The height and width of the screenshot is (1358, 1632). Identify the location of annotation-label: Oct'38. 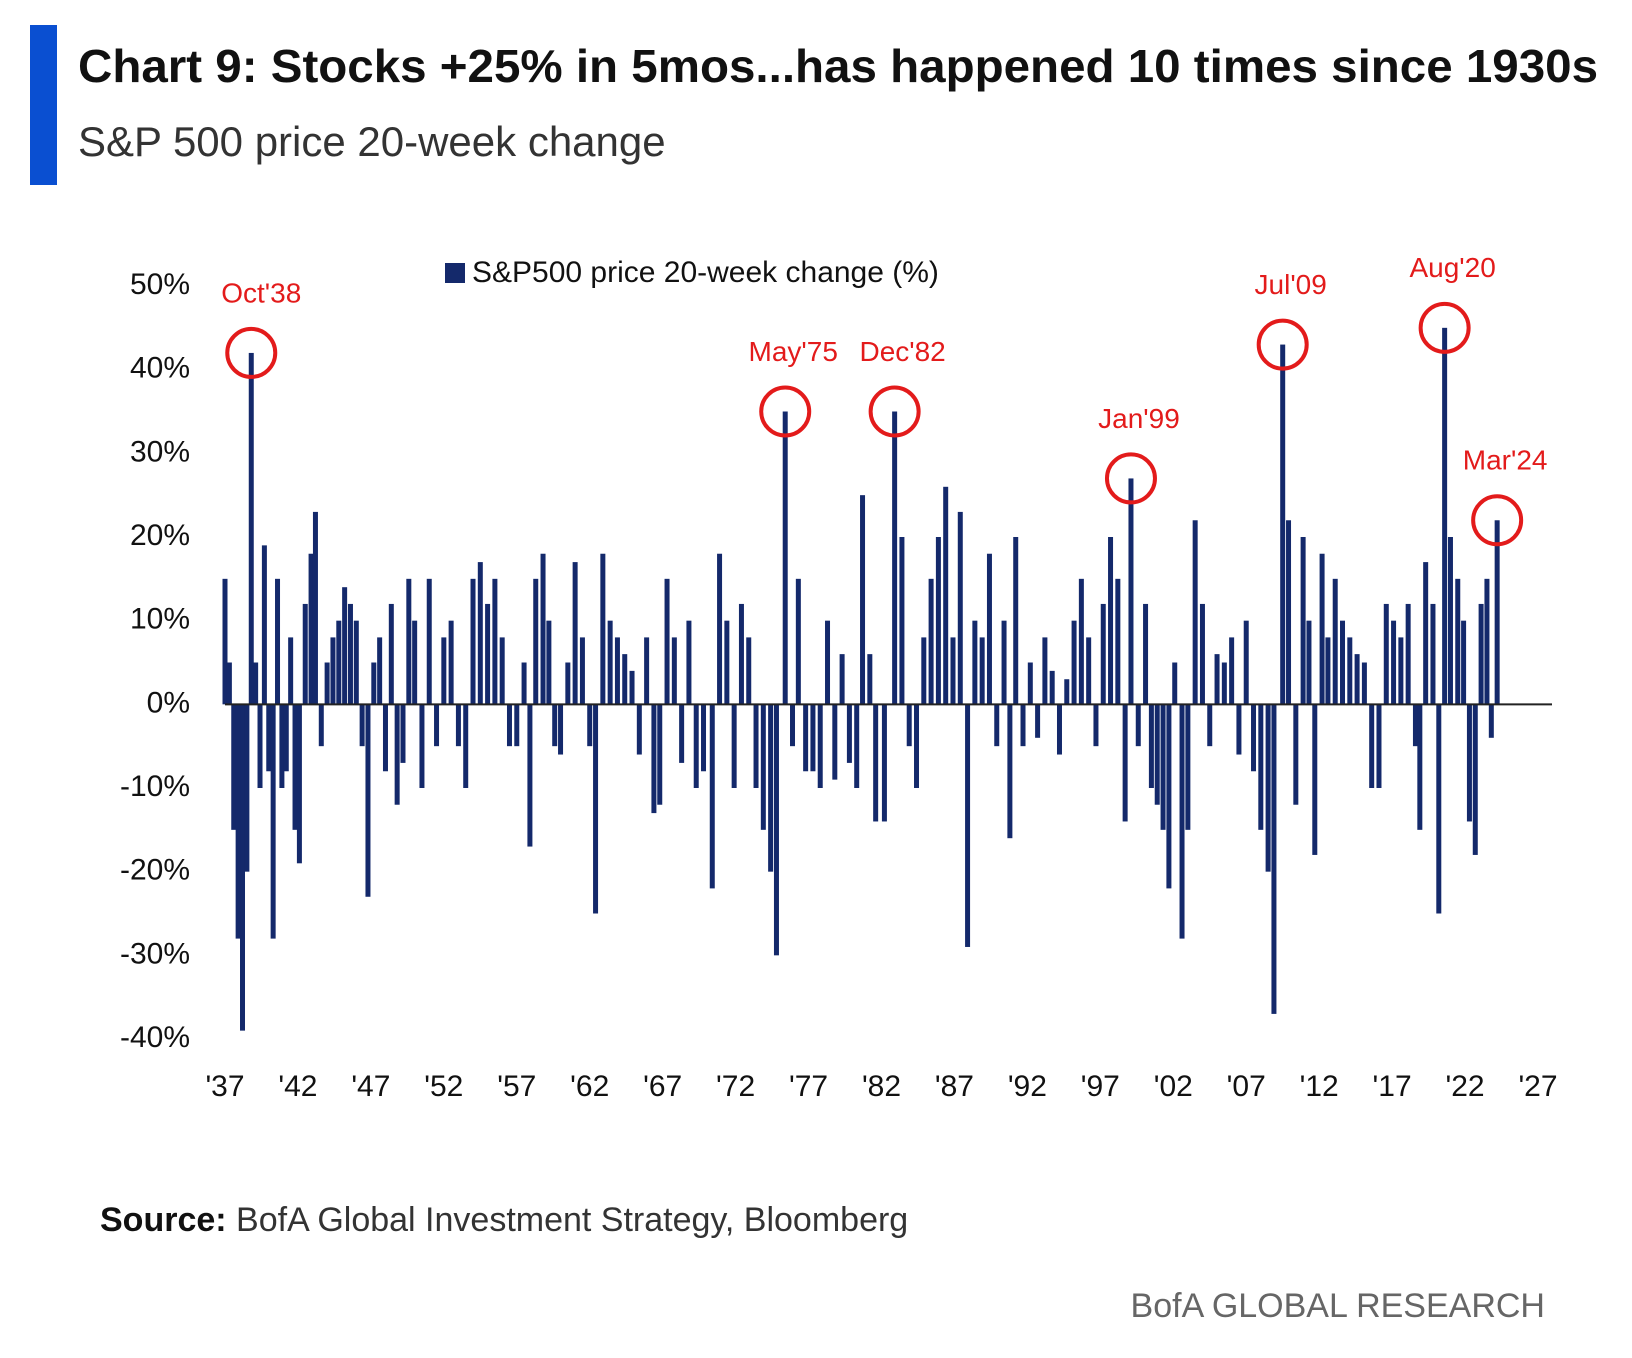
(261, 292).